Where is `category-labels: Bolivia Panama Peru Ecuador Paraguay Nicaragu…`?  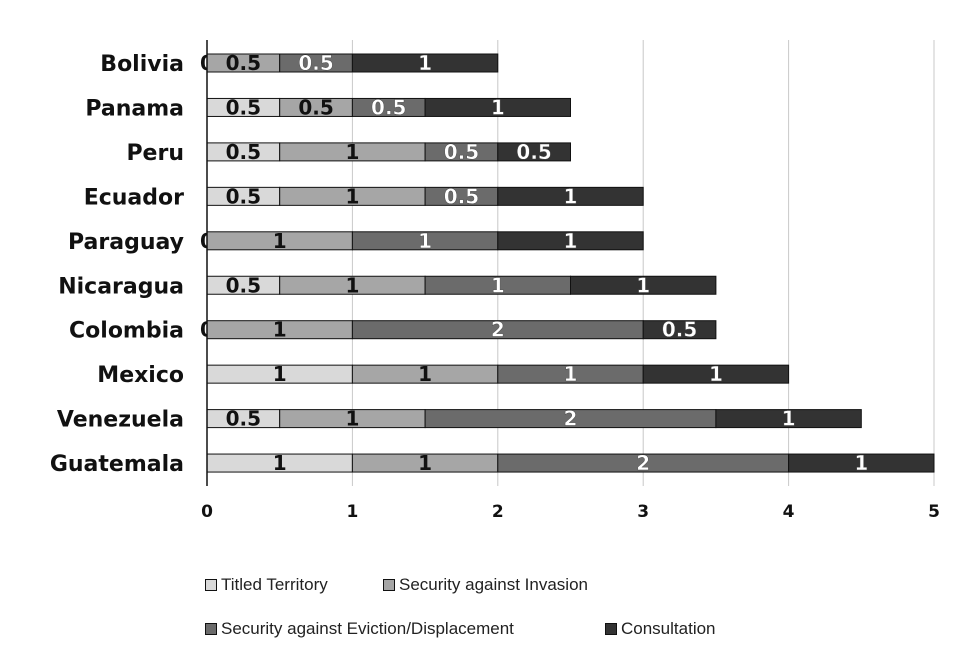
category-labels: Bolivia Panama Peru Ecuador Paraguay Nicaragu… is located at coordinates (117, 264).